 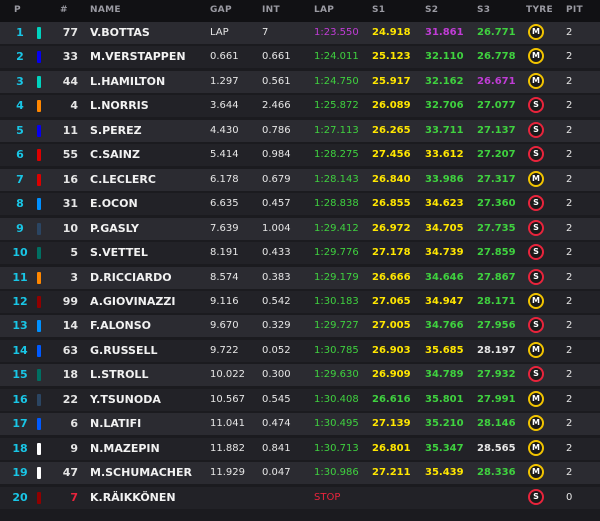 What do you see at coordinates (119, 106) in the screenshot?
I see `driver-name-cell: L.NORRIS` at bounding box center [119, 106].